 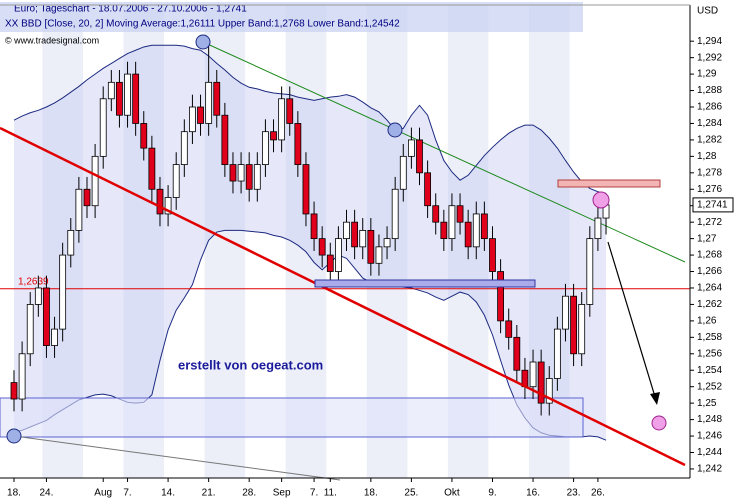 What do you see at coordinates (209, 493) in the screenshot?
I see `x-tick-label: 21.` at bounding box center [209, 493].